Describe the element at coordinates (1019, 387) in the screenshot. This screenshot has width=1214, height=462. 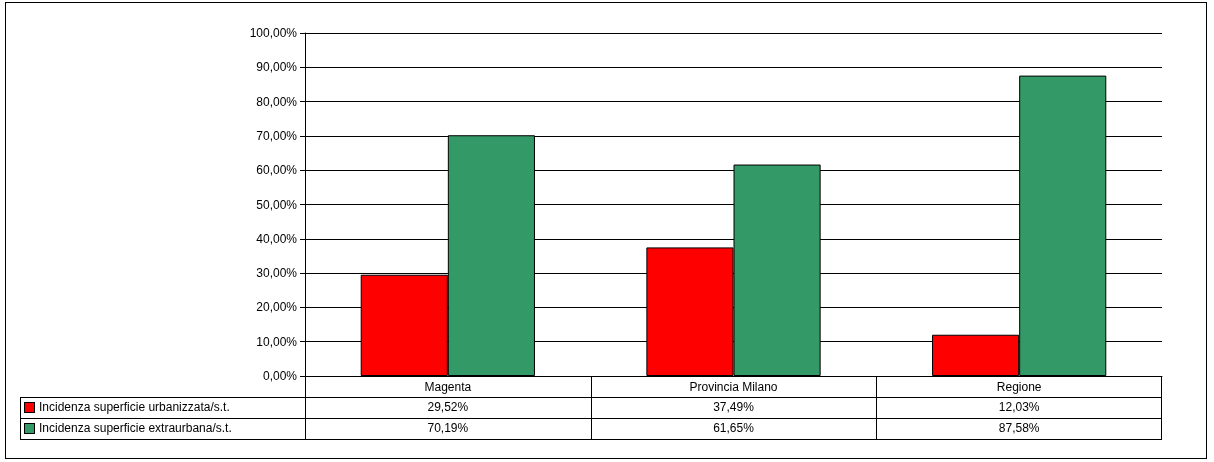
I see `x-tick-label: Regione` at that location.